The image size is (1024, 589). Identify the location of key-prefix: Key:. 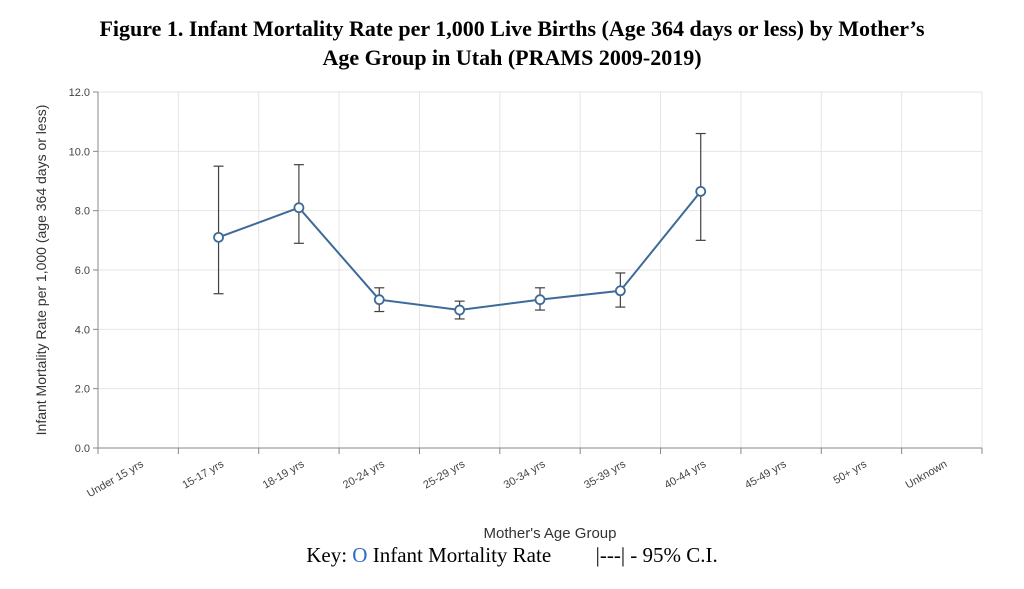
(327, 555).